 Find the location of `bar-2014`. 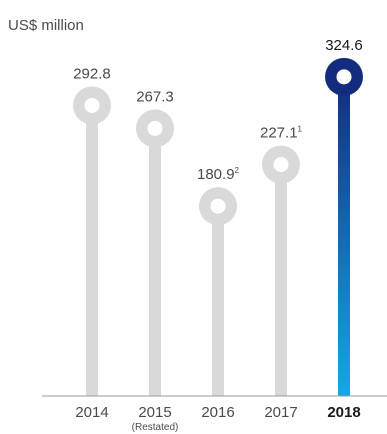

bar-2014 is located at coordinates (92, 250).